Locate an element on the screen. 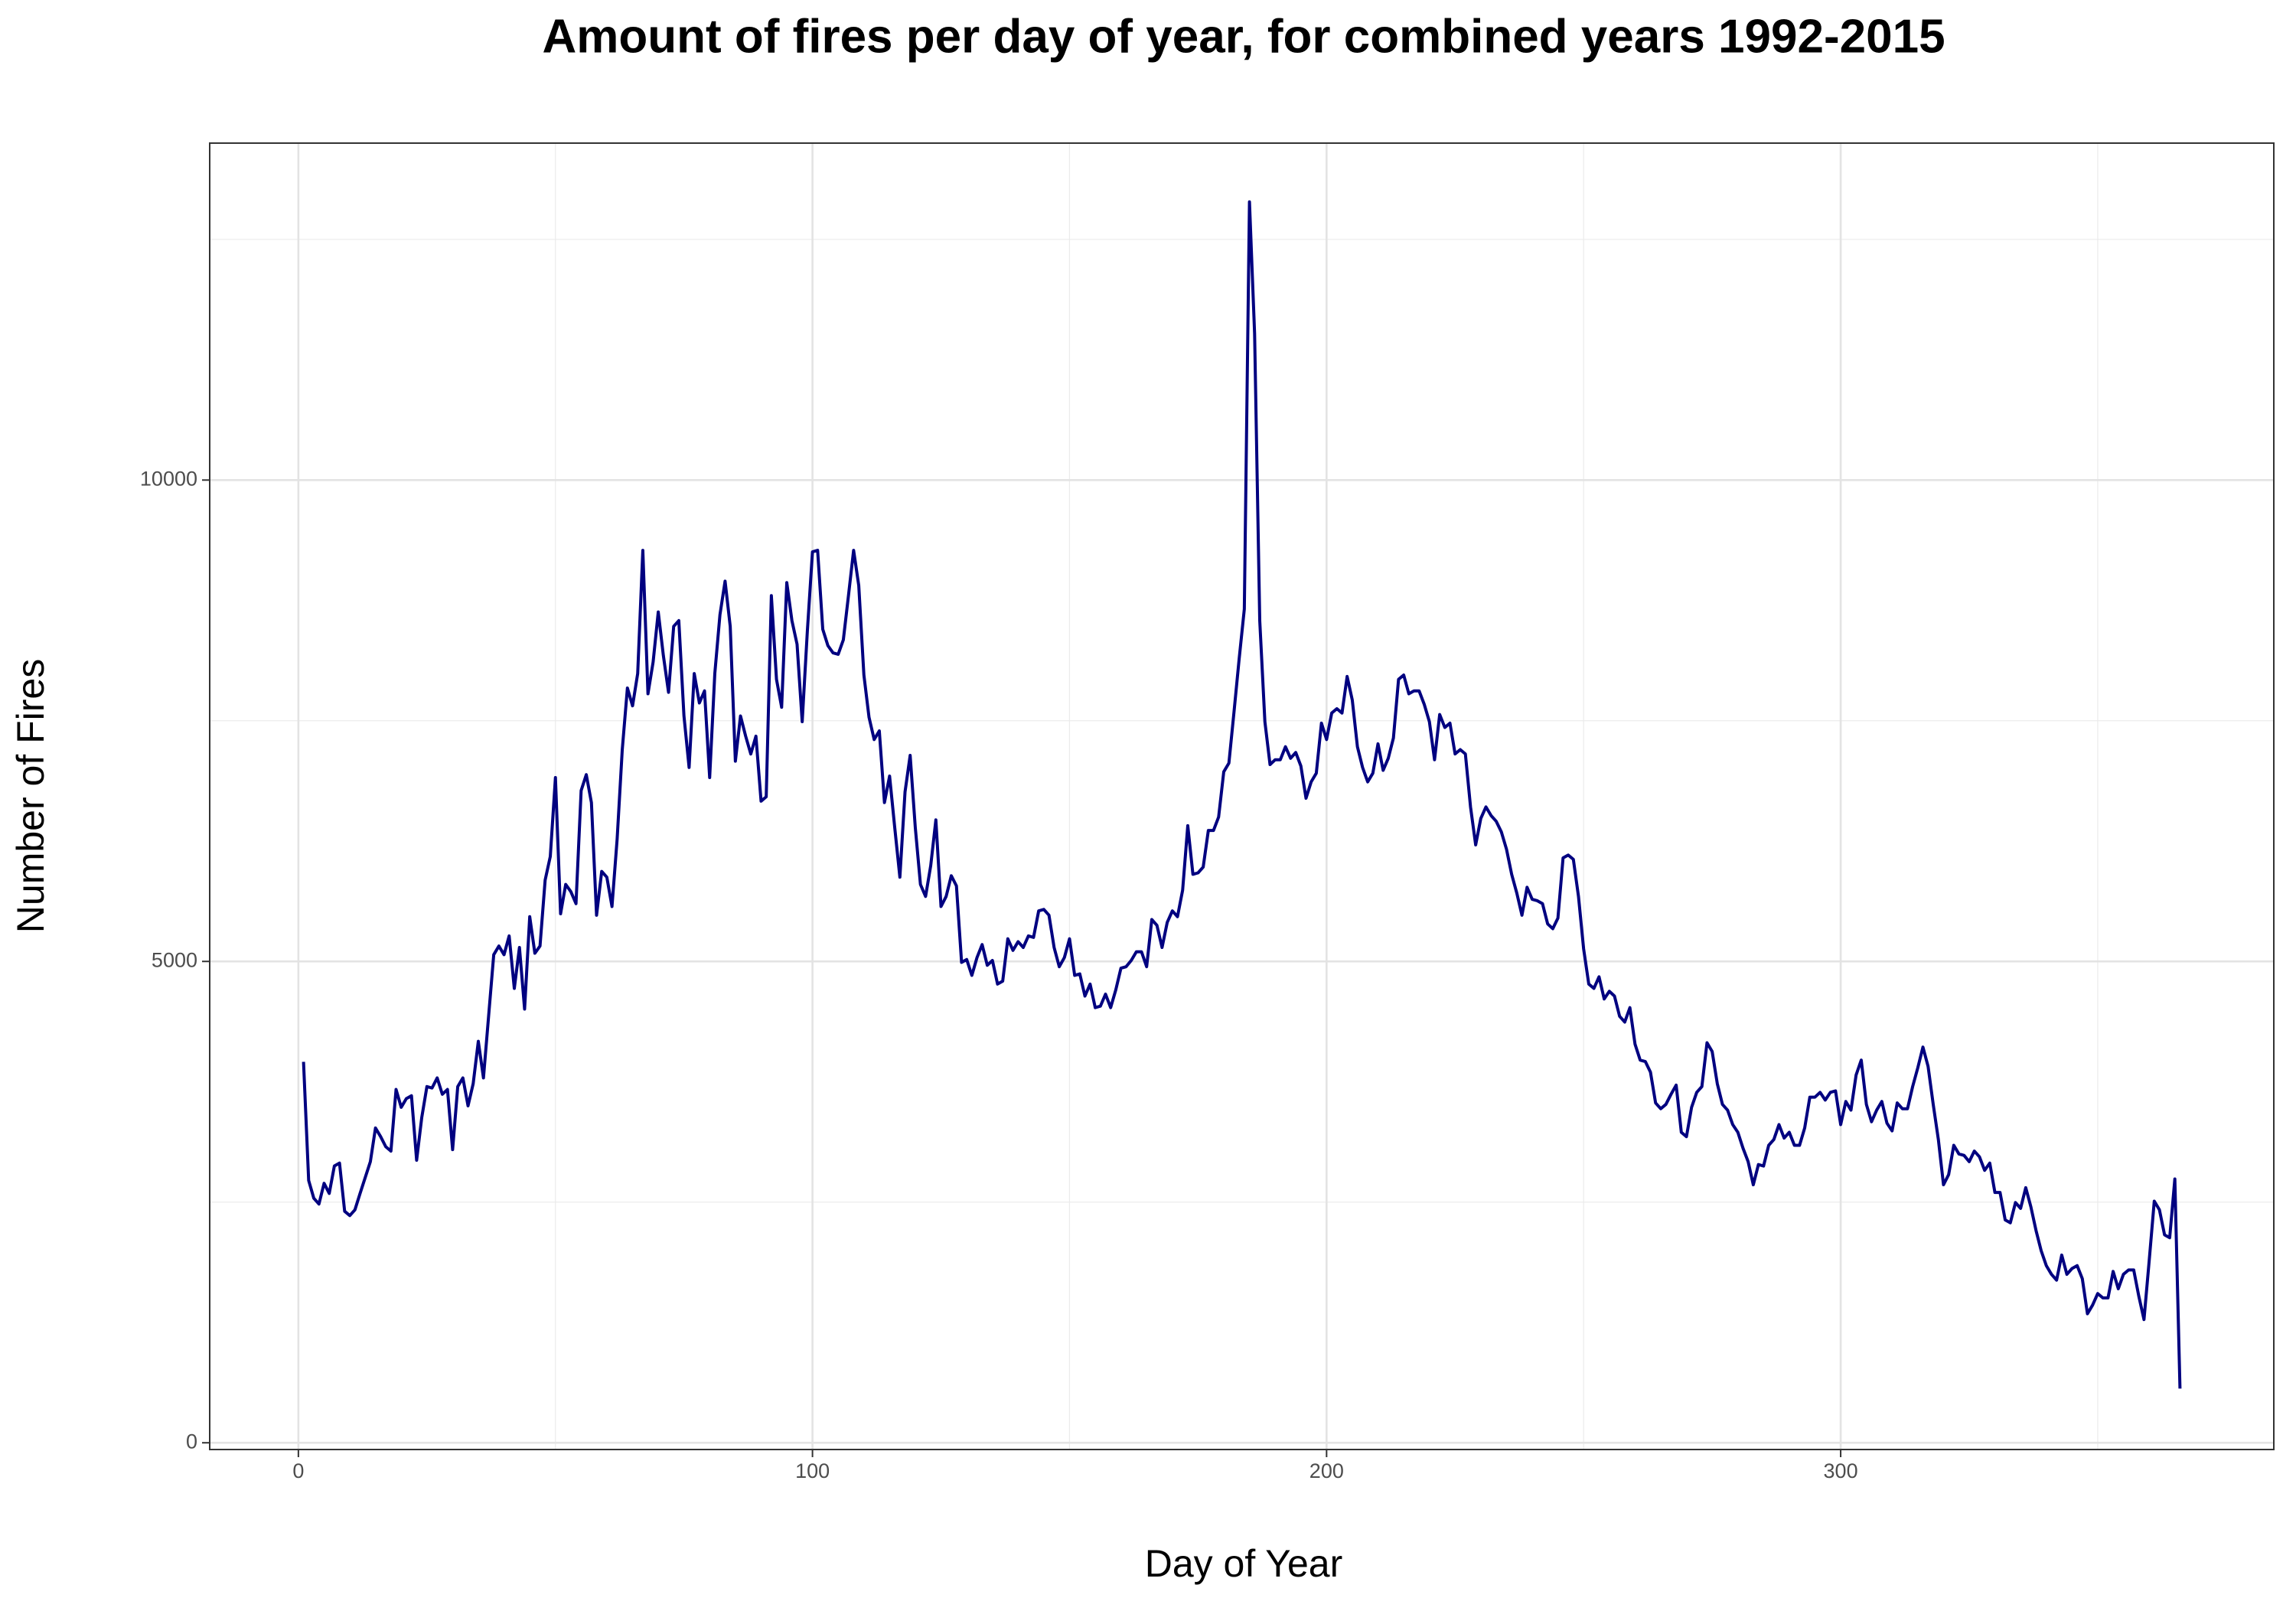 This screenshot has width=2296, height=1611. x-tick-label: 200 is located at coordinates (1326, 1470).